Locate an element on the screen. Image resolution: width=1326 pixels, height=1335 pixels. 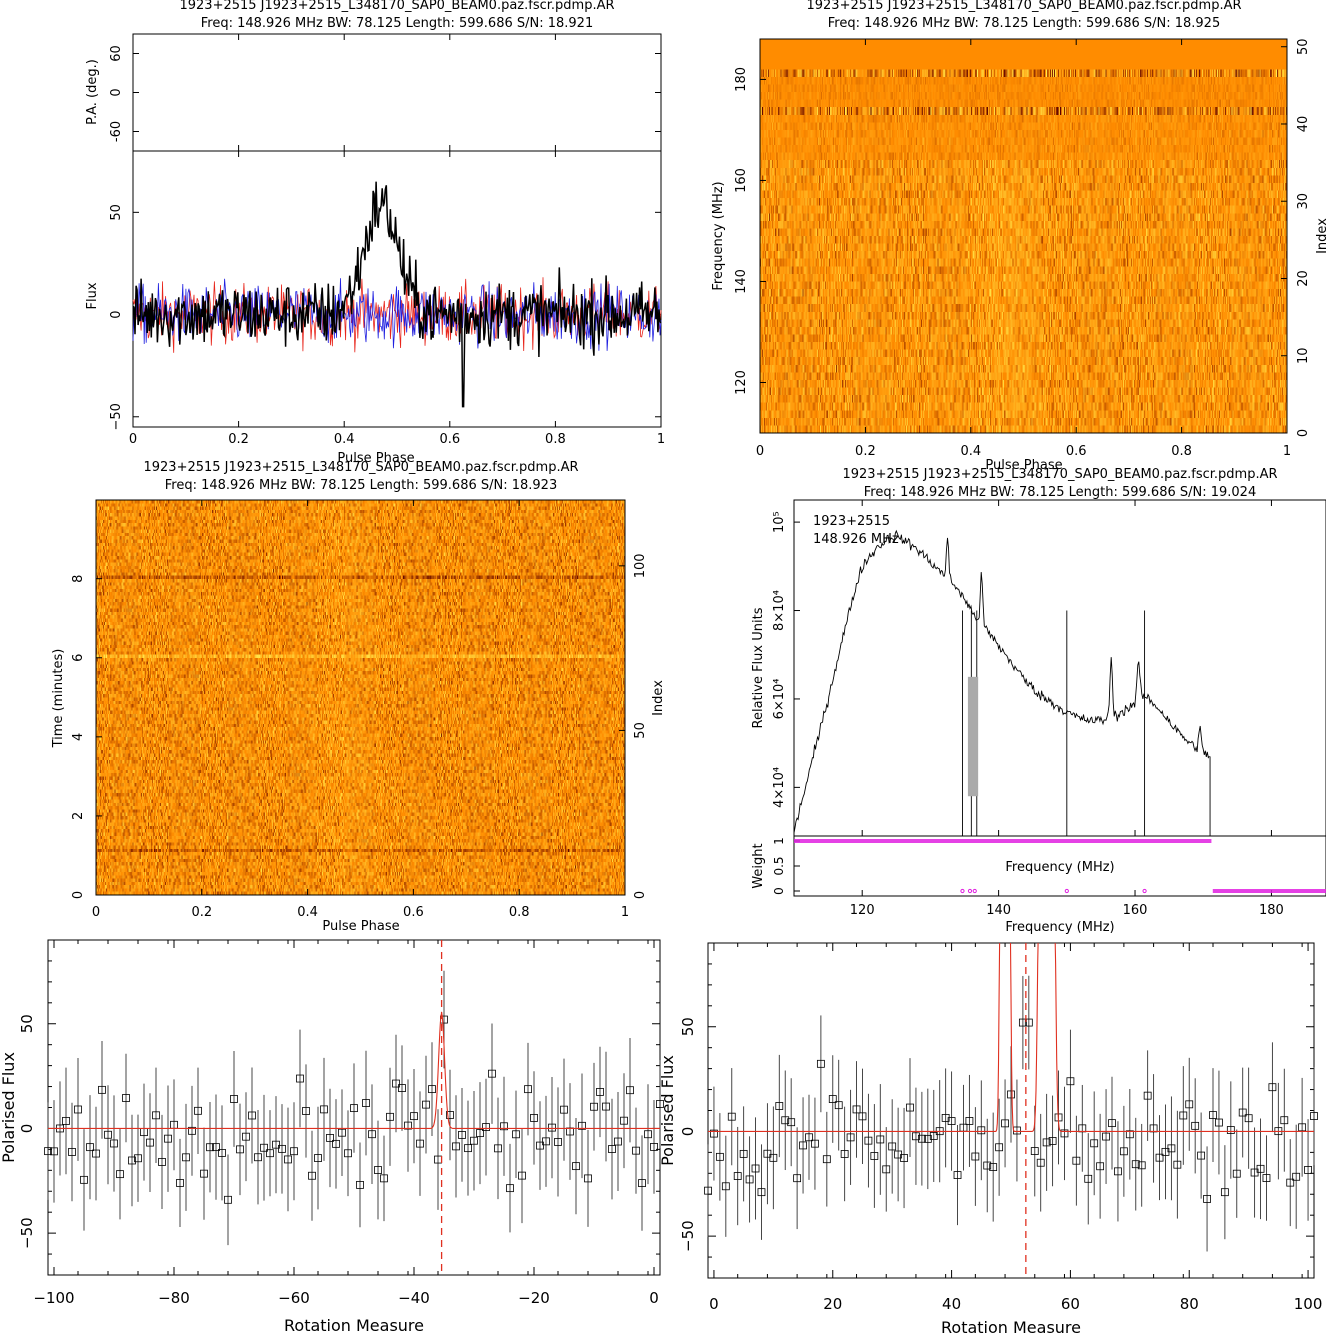
freq-phase-index-label: 50 is located at coordinates (1303, 46).